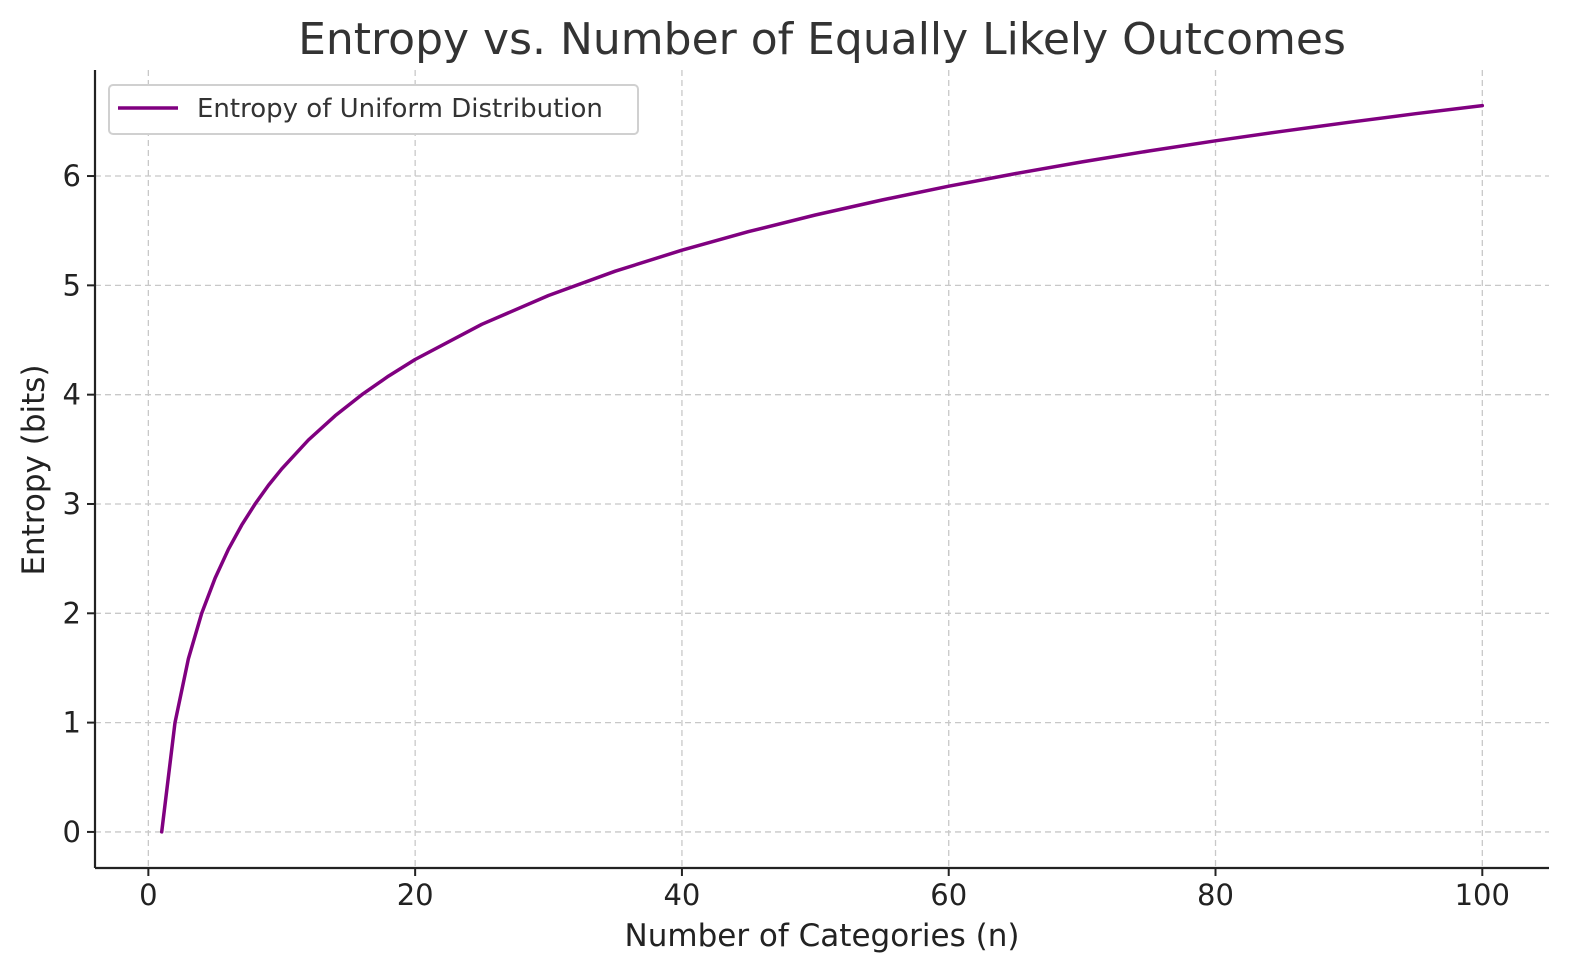 The height and width of the screenshot is (980, 1580). Describe the element at coordinates (72, 723) in the screenshot. I see `y-tick-label: 1` at that location.